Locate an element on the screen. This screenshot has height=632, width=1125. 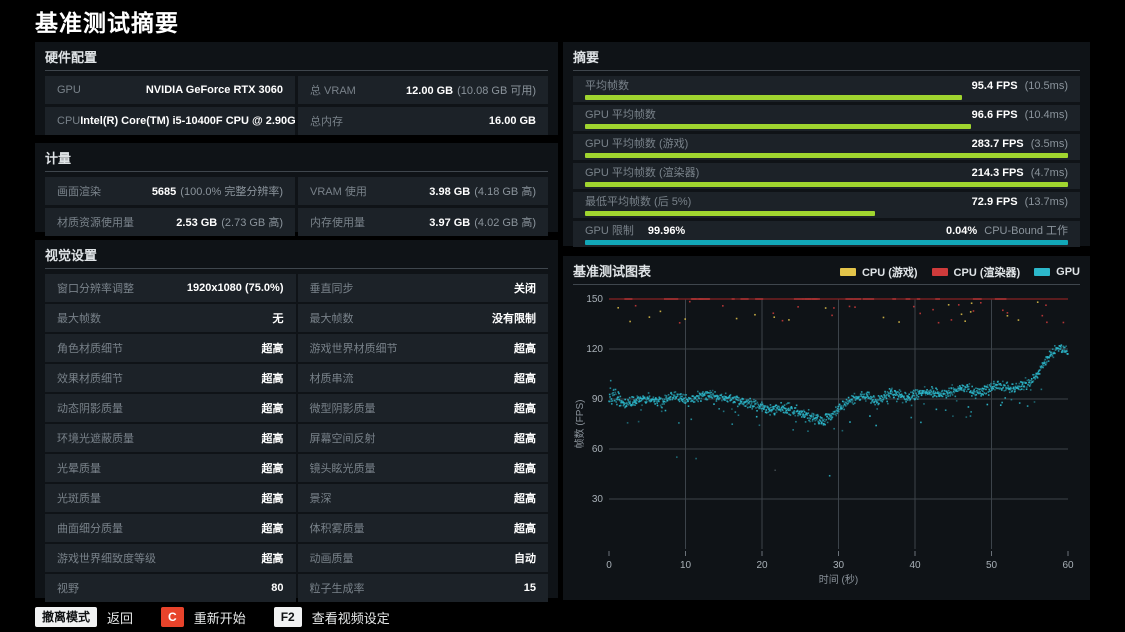
setting-value: 5685 (100.0% 完整分辨率) is located at coordinates (217, 192).